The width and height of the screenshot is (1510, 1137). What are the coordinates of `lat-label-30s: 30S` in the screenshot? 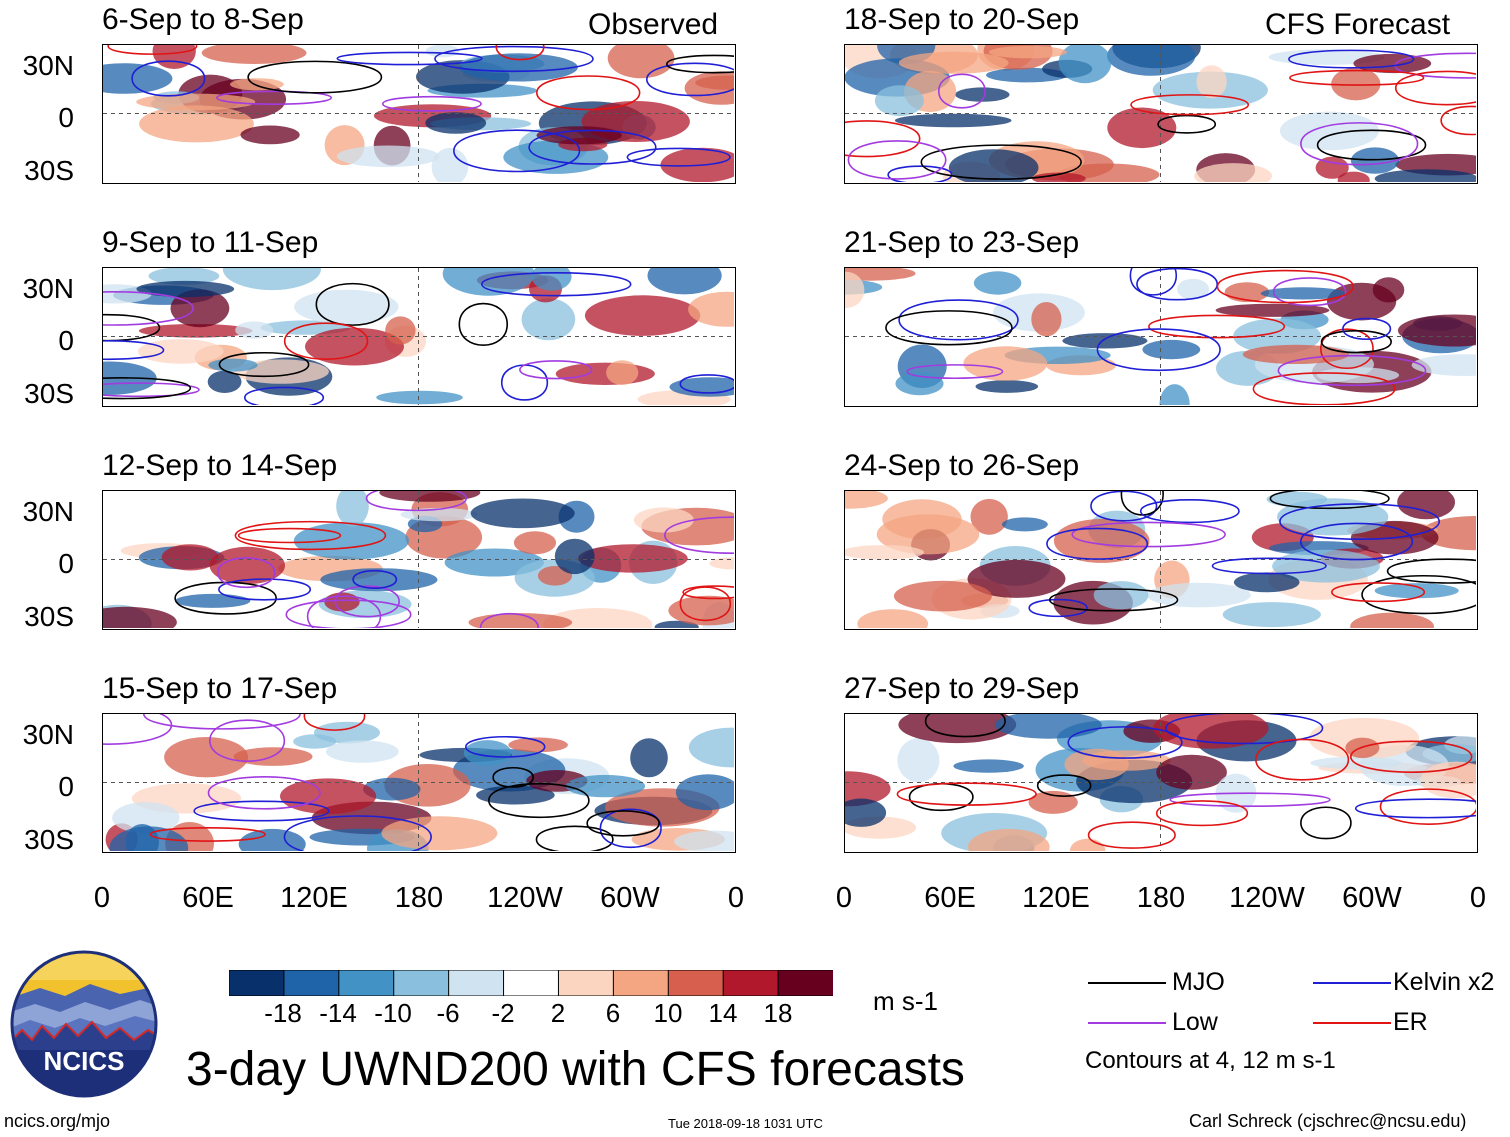 It's located at (49, 839).